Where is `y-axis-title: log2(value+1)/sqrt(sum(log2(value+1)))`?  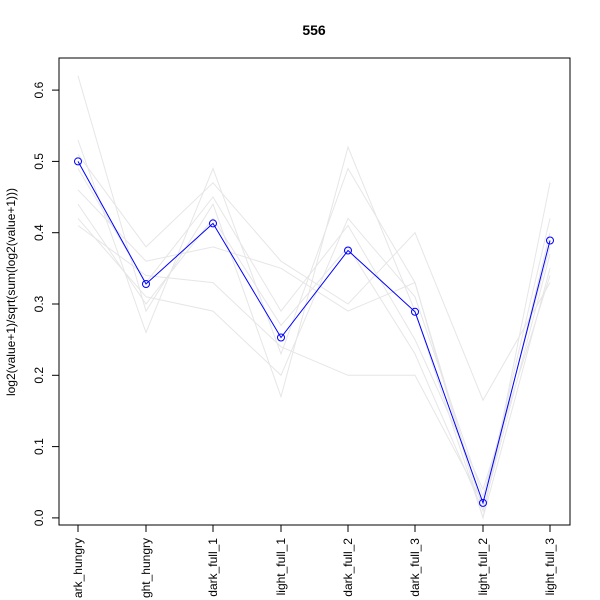
y-axis-title: log2(value+1)/sqrt(sum(log2(value+1))) is located at coordinates (11, 292).